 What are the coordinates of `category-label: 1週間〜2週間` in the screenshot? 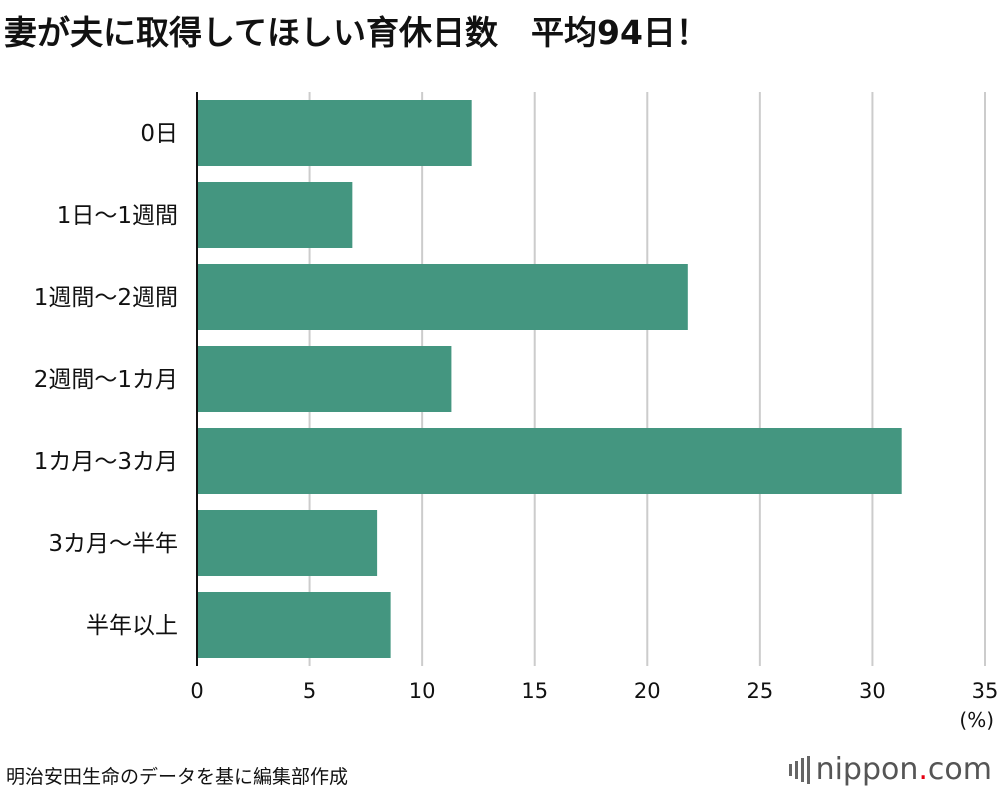 It's located at (106, 298).